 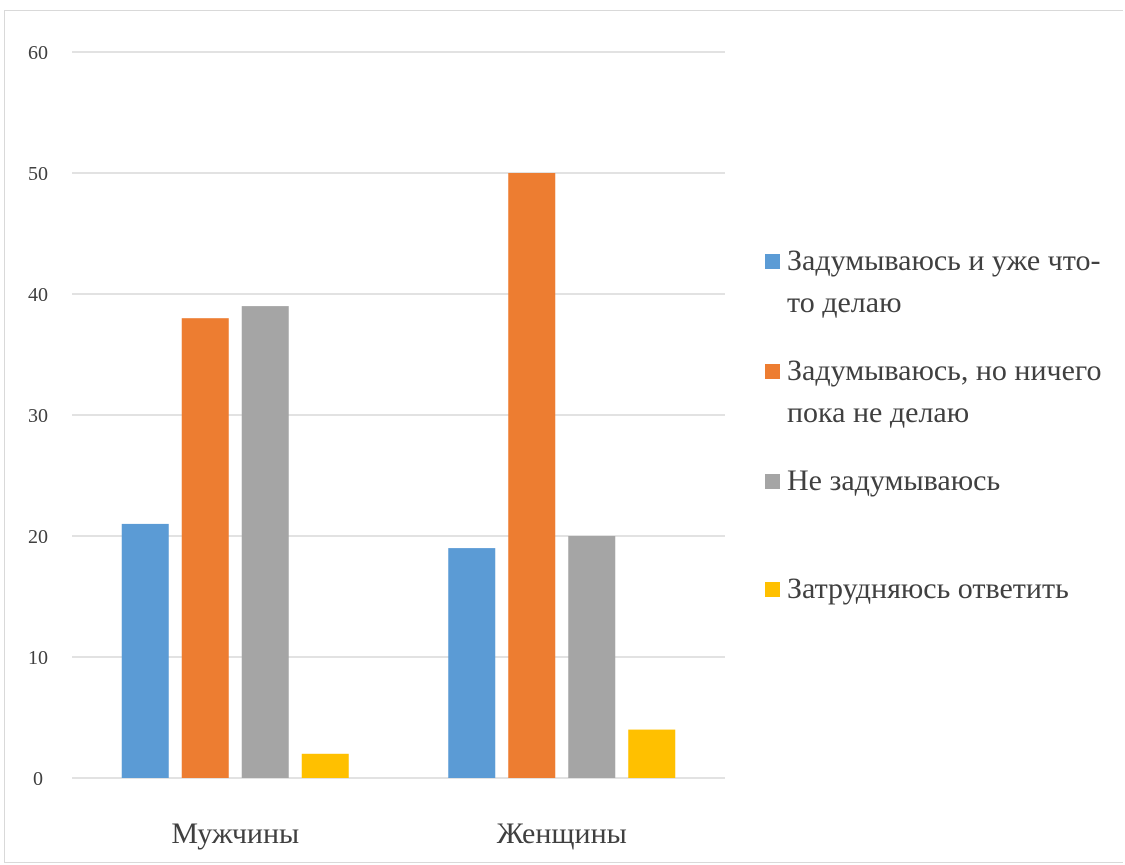 I want to click on legend-label: Затрудняюсь ответить, so click(x=928, y=588).